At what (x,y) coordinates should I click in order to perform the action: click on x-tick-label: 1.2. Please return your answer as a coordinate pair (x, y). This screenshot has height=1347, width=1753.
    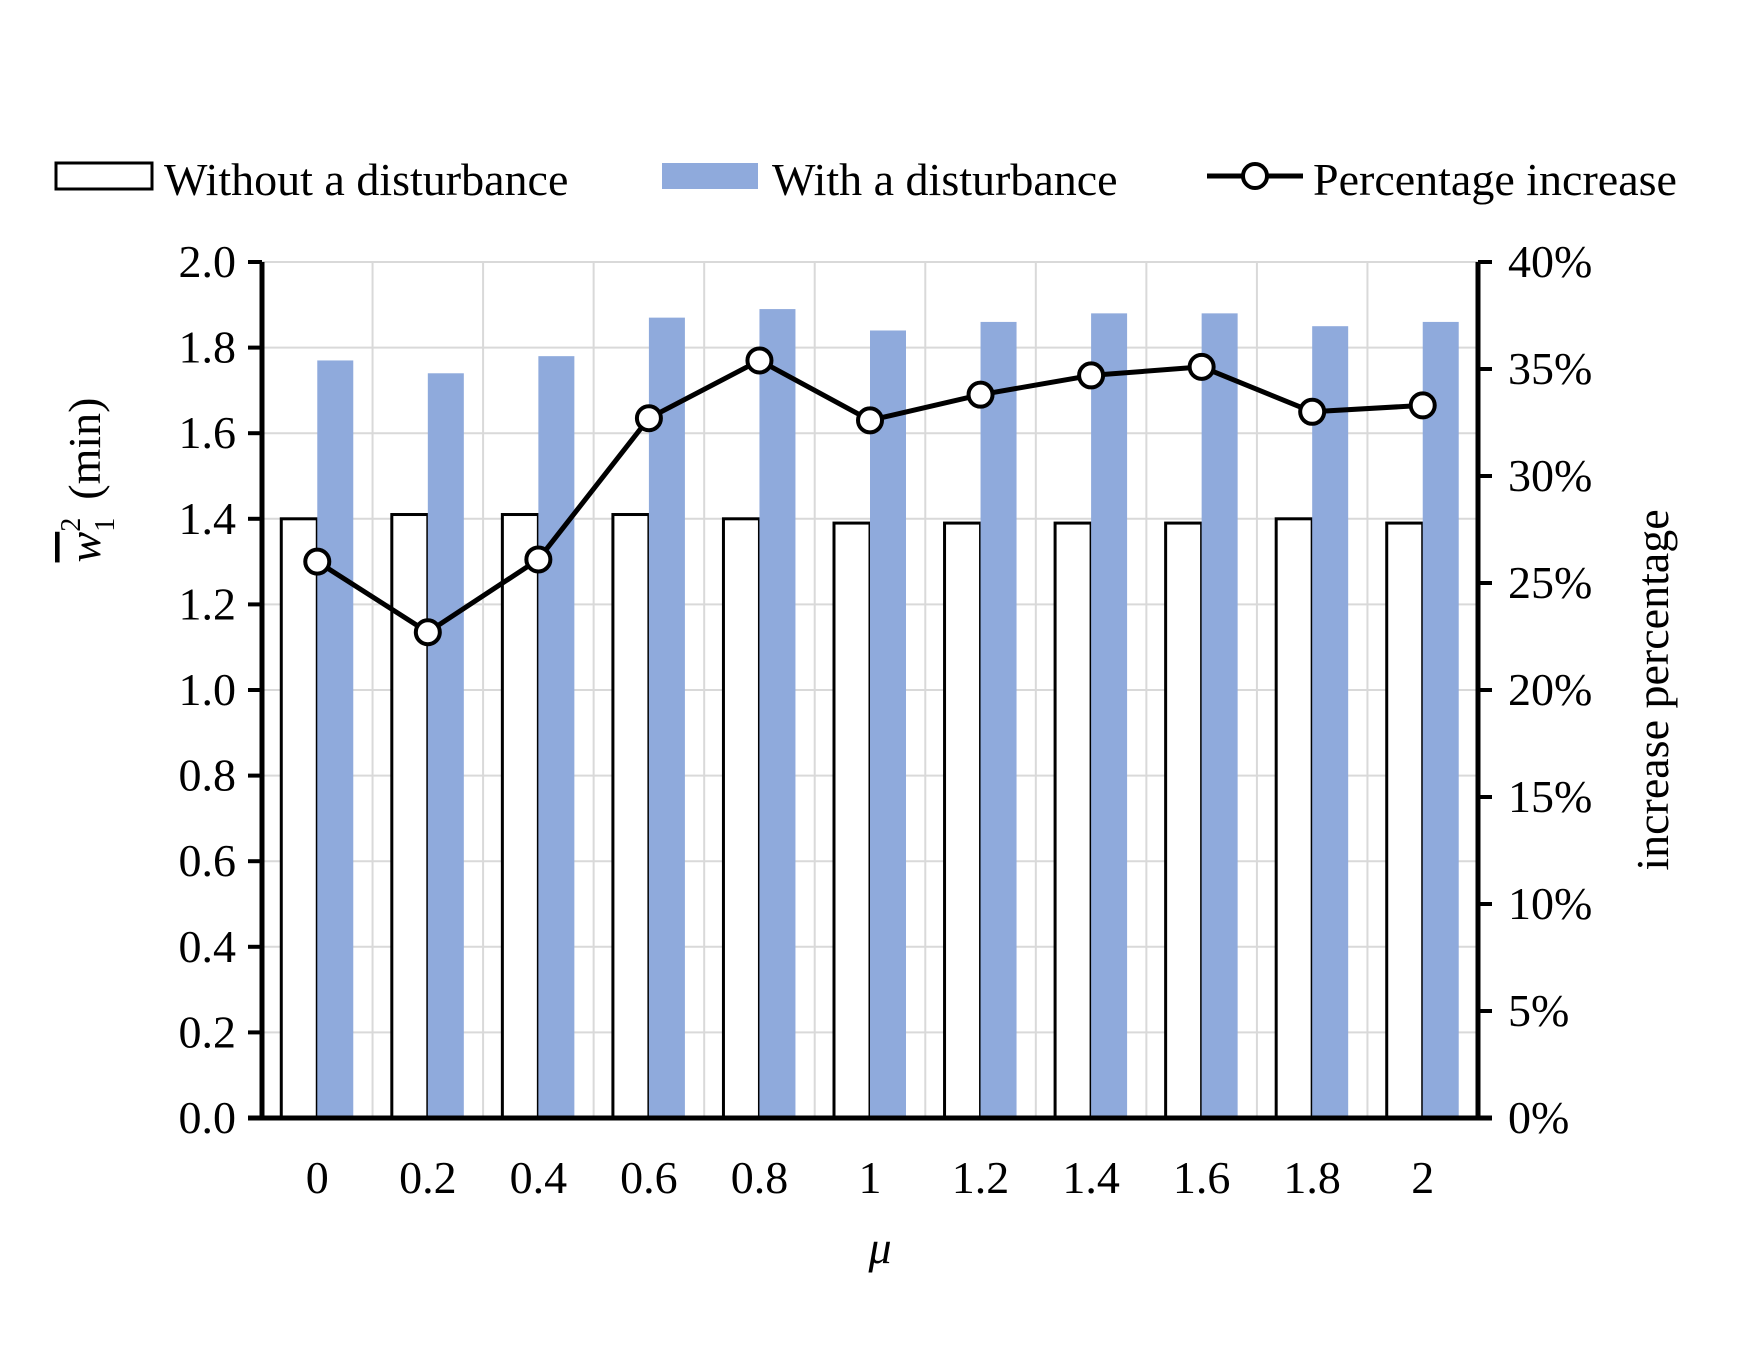
    Looking at the image, I should click on (981, 1177).